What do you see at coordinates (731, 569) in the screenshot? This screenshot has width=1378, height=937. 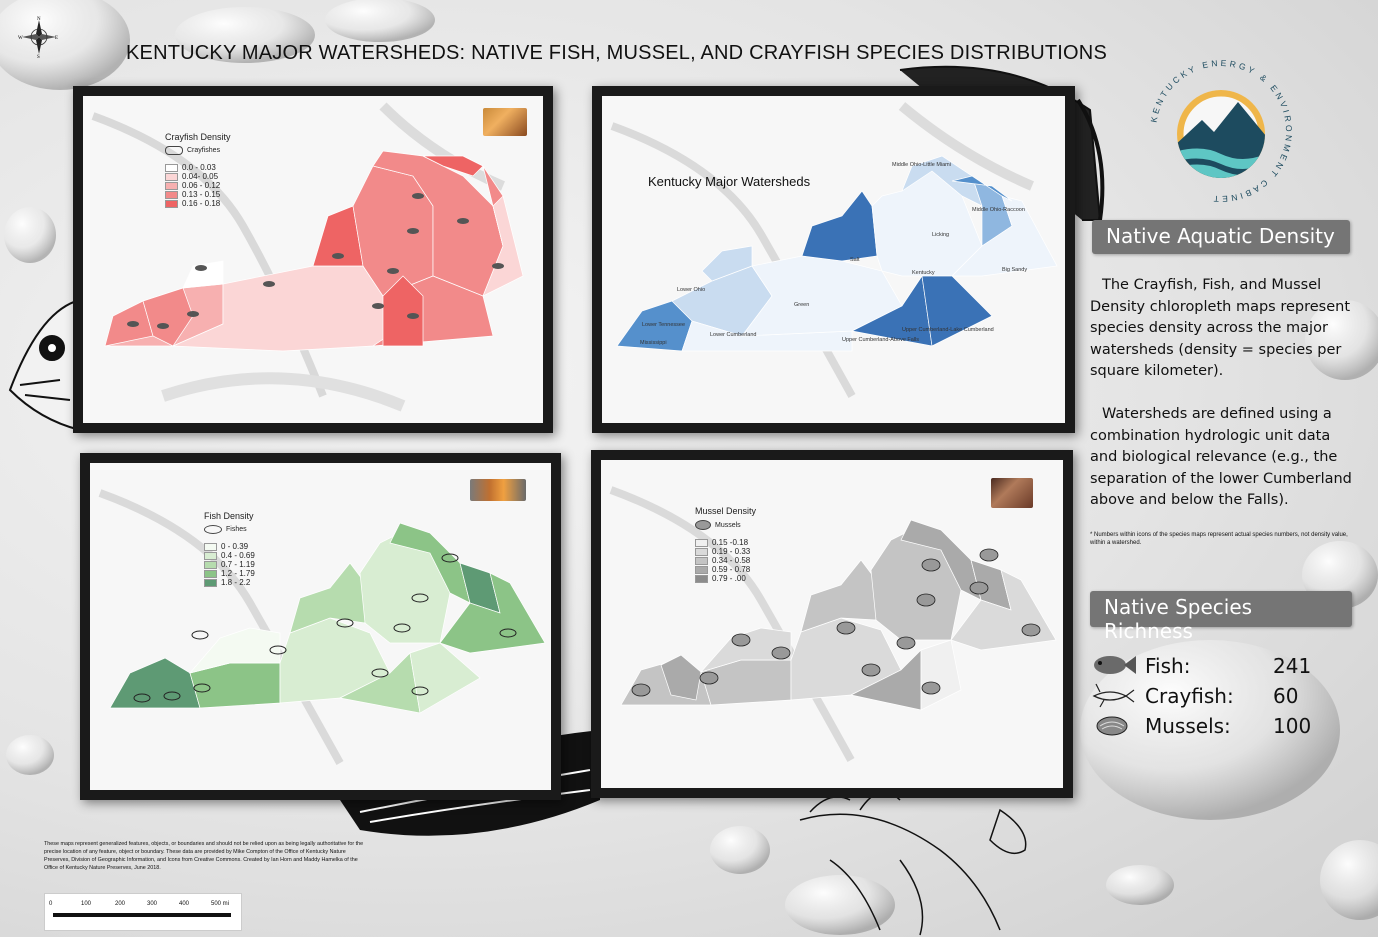 I see `mussel-class-3: 0.59 - 0.78` at bounding box center [731, 569].